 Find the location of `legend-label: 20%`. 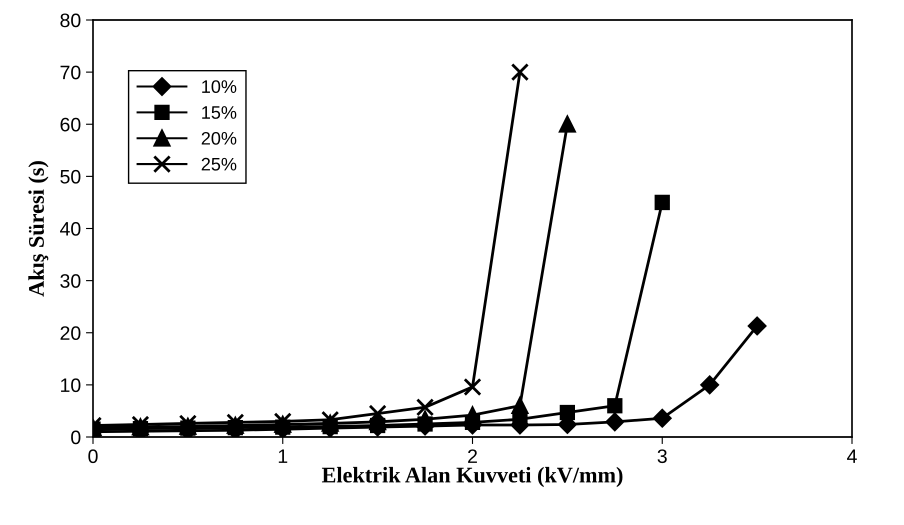

legend-label: 20% is located at coordinates (219, 138).